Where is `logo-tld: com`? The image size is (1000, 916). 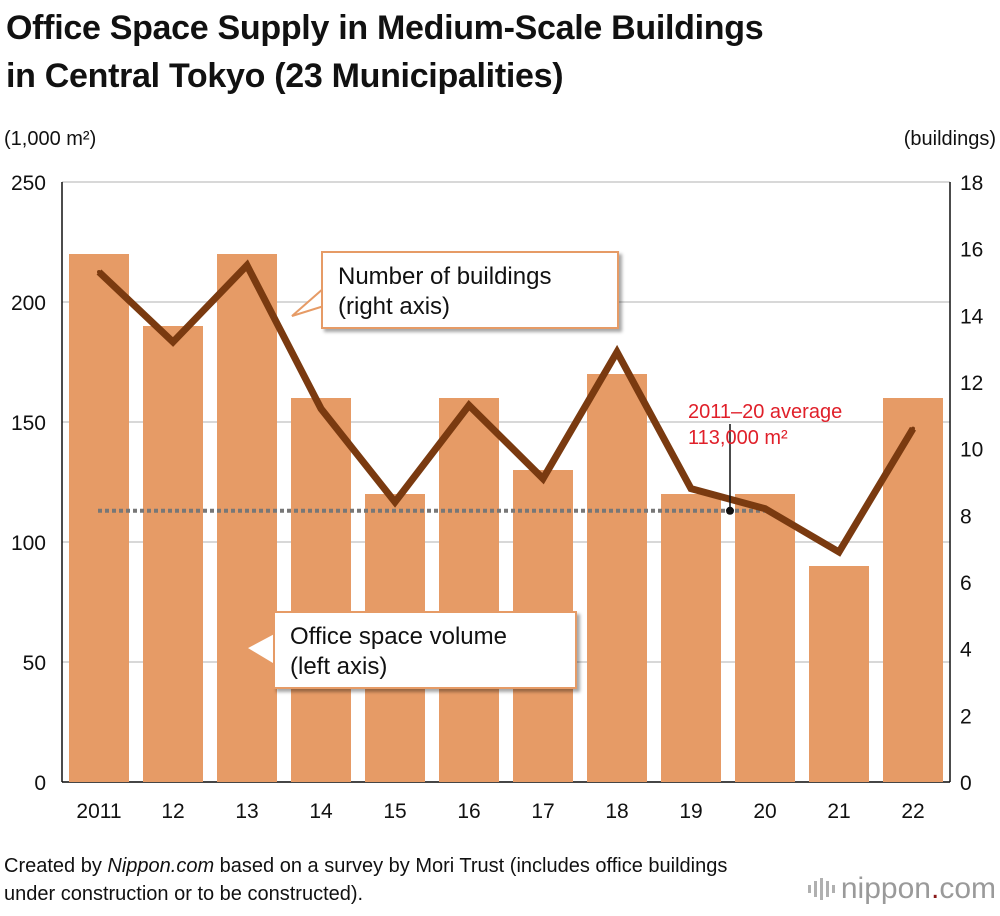 logo-tld: com is located at coordinates (967, 888).